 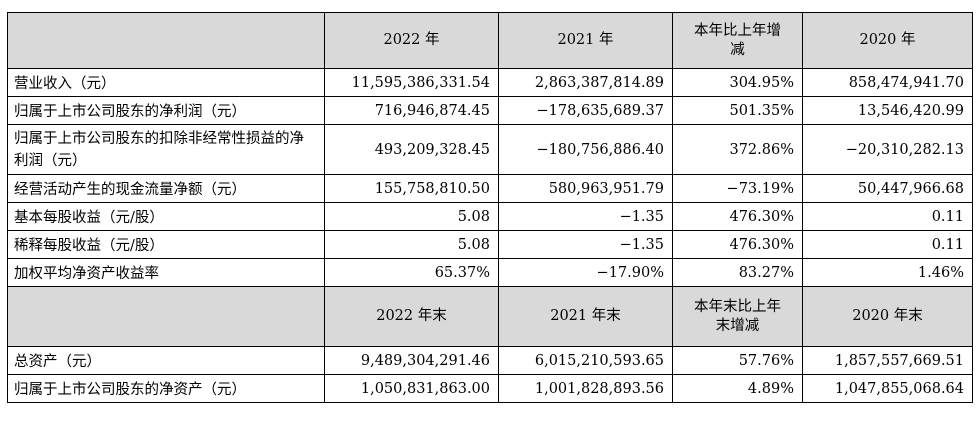 What do you see at coordinates (411, 360) in the screenshot?
I see `value-2022: 9,489,304,291.46` at bounding box center [411, 360].